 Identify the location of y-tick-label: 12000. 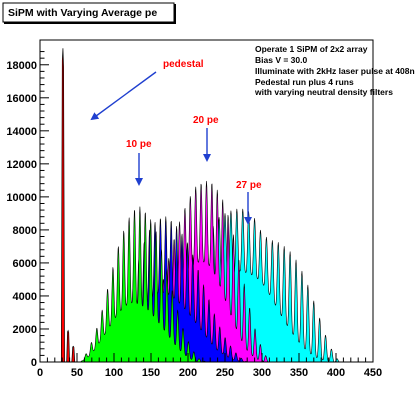
(21, 165).